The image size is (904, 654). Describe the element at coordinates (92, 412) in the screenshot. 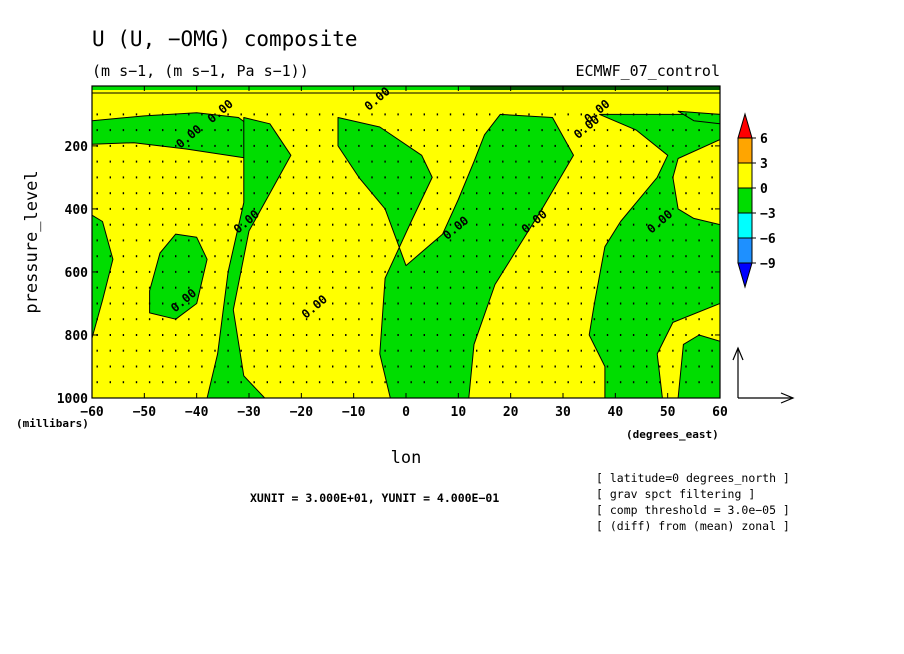

I see `x-tick-label: −60` at that location.